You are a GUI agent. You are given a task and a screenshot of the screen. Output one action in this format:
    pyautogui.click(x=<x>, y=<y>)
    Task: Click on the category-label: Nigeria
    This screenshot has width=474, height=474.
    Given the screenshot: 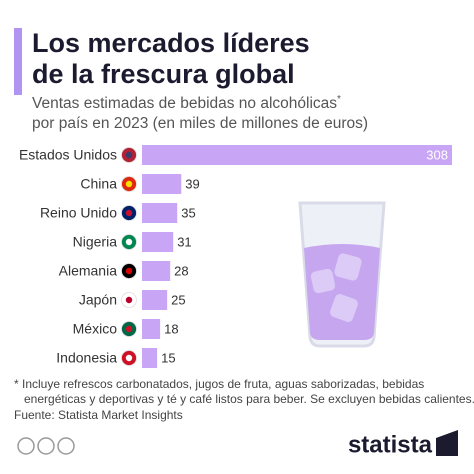 What is the action you would take?
    pyautogui.click(x=95, y=242)
    